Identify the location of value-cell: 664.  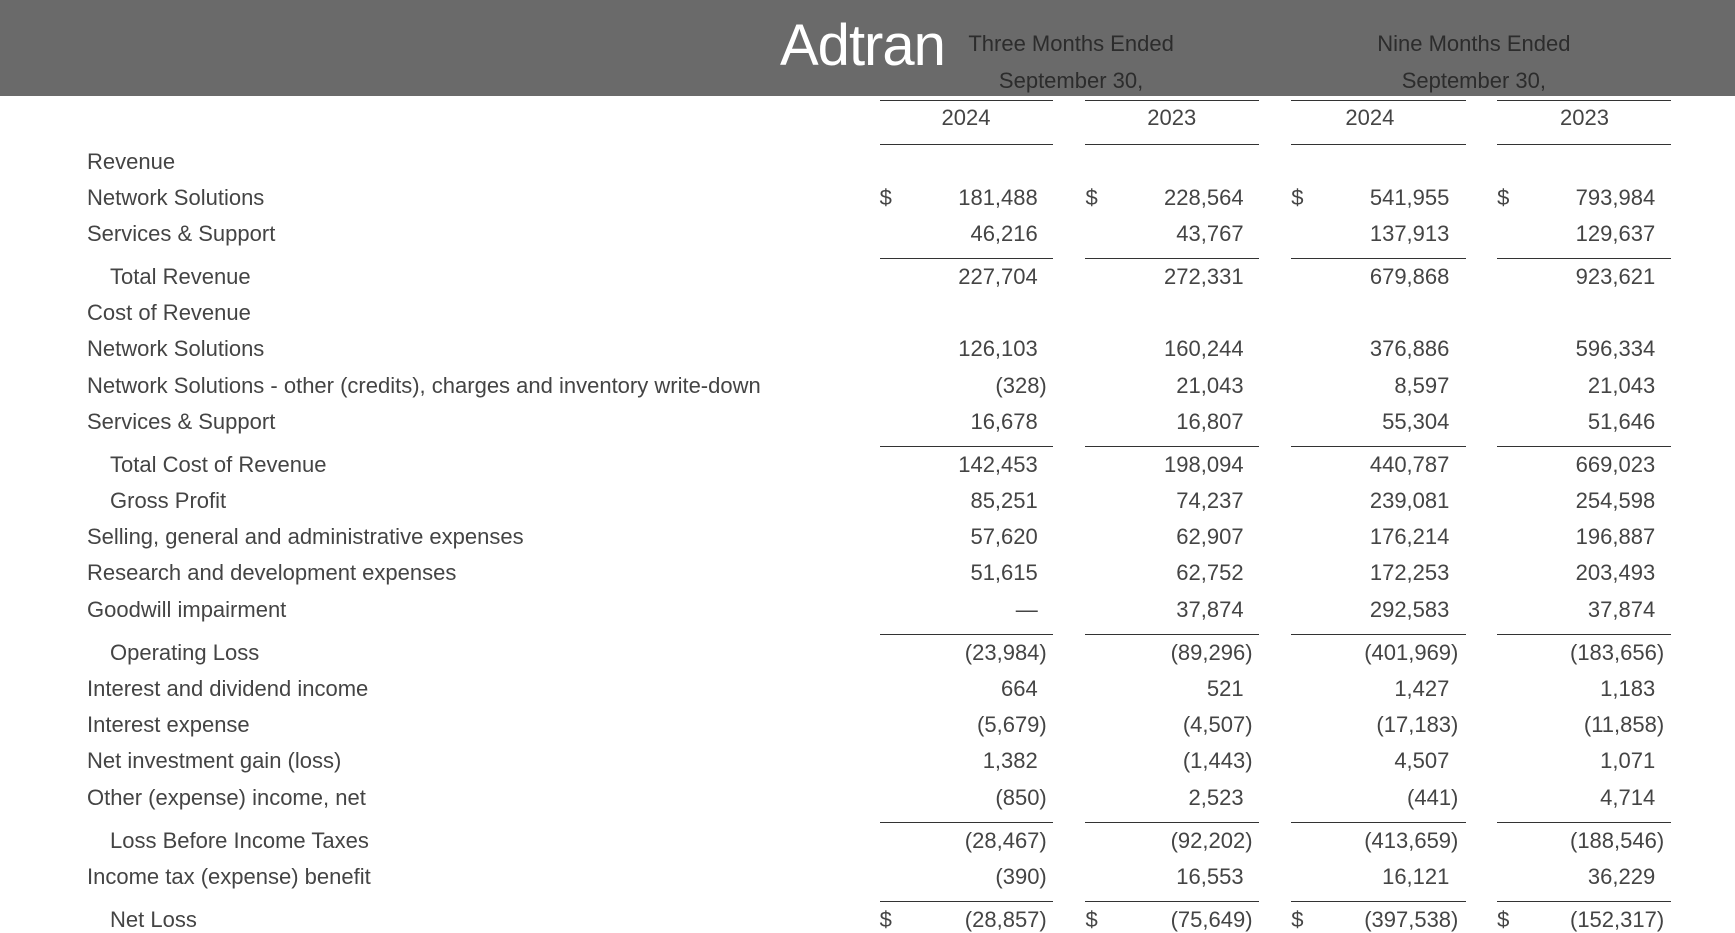
(1019, 689).